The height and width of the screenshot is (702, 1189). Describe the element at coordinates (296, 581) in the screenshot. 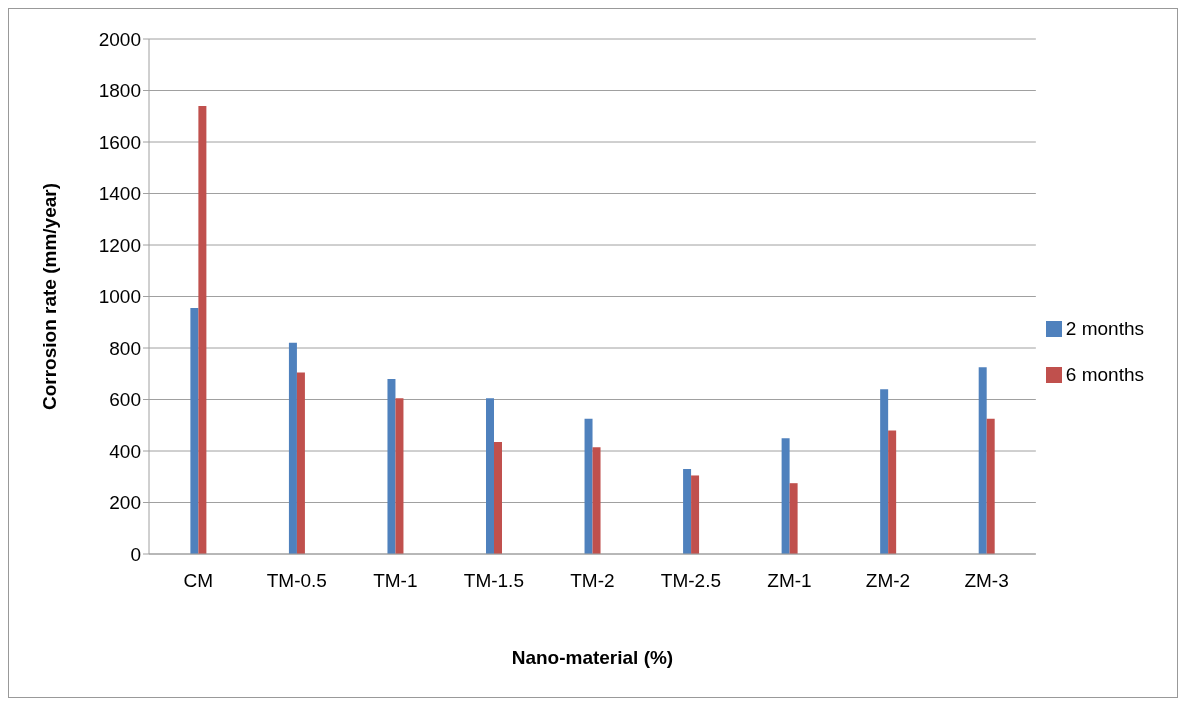

I see `x-tick-label: TM-0.5` at that location.